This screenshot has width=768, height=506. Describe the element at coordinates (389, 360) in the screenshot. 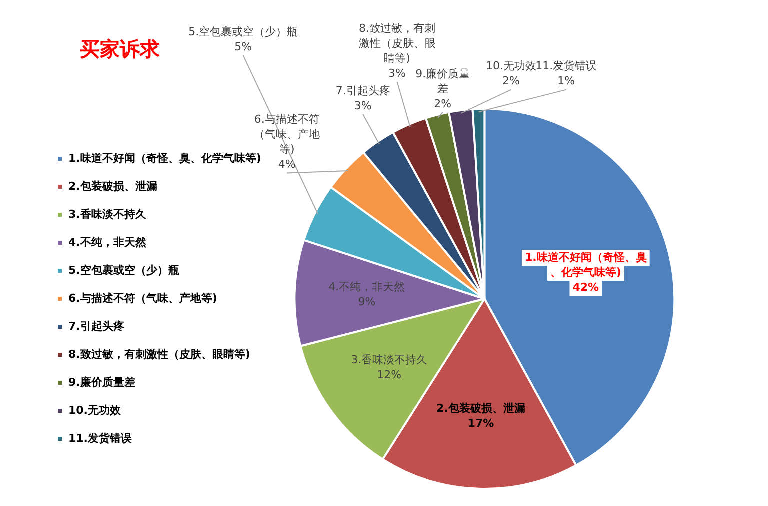

I see `slice-label: 3.香味淡不持久` at that location.